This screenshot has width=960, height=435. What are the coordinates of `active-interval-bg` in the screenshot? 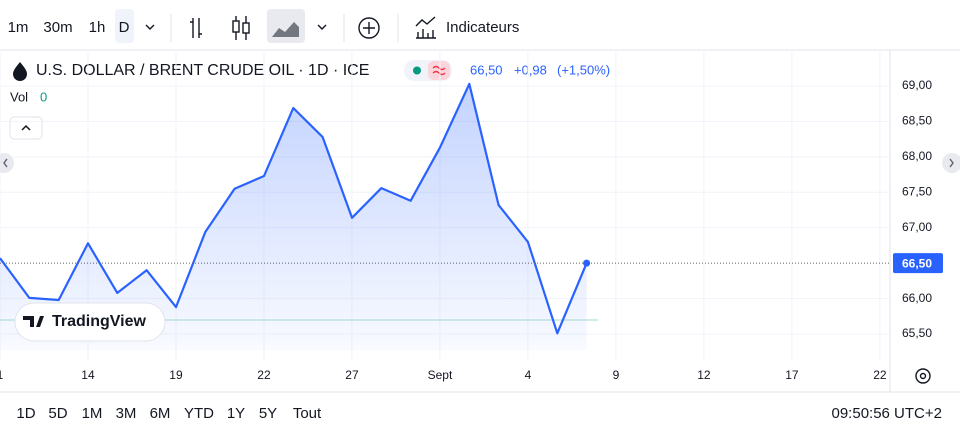 It's located at (124, 26).